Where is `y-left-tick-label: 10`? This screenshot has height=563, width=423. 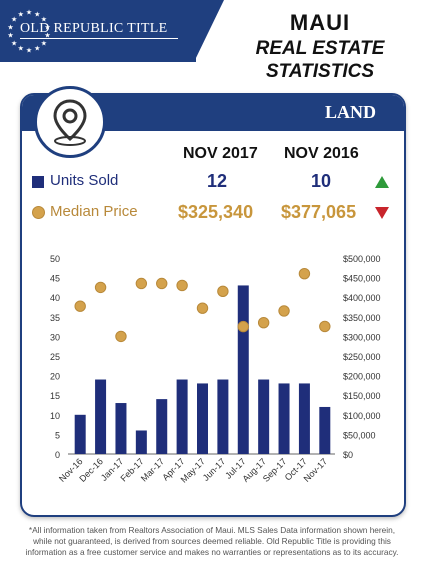 y-left-tick-label: 10 is located at coordinates (55, 416).